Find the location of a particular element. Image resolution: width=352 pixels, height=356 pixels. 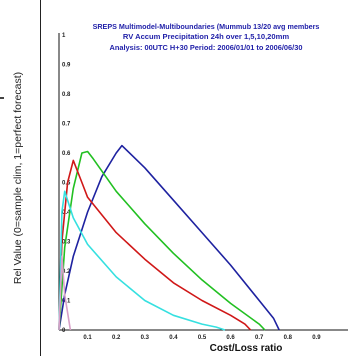

x-tick-labels: 0.1 0.2 0.3 0.4 0.5 0.6 0.7 0.8 0.9 is located at coordinates (202, 338).